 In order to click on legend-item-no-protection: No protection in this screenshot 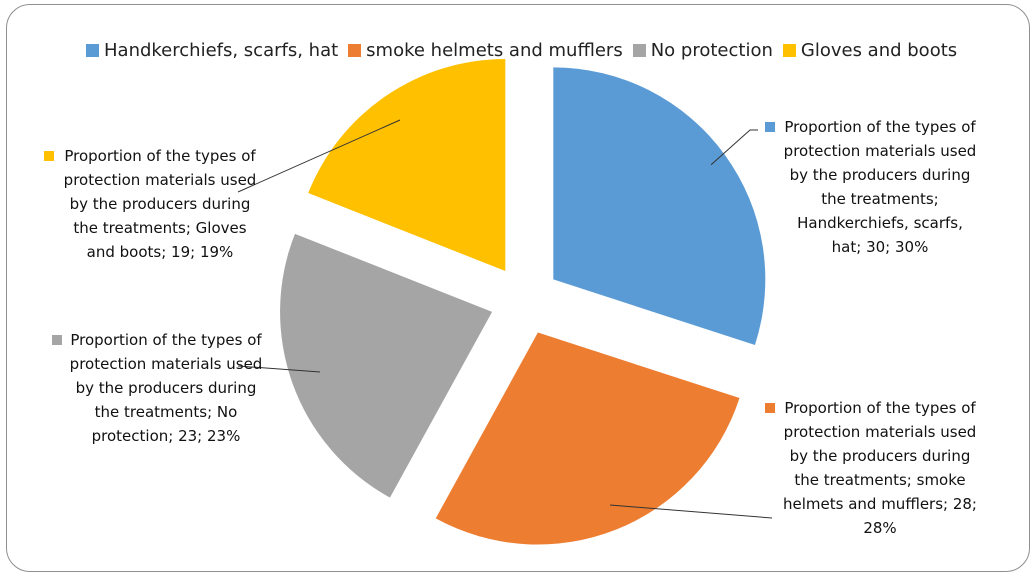, I will do `click(702, 50)`.